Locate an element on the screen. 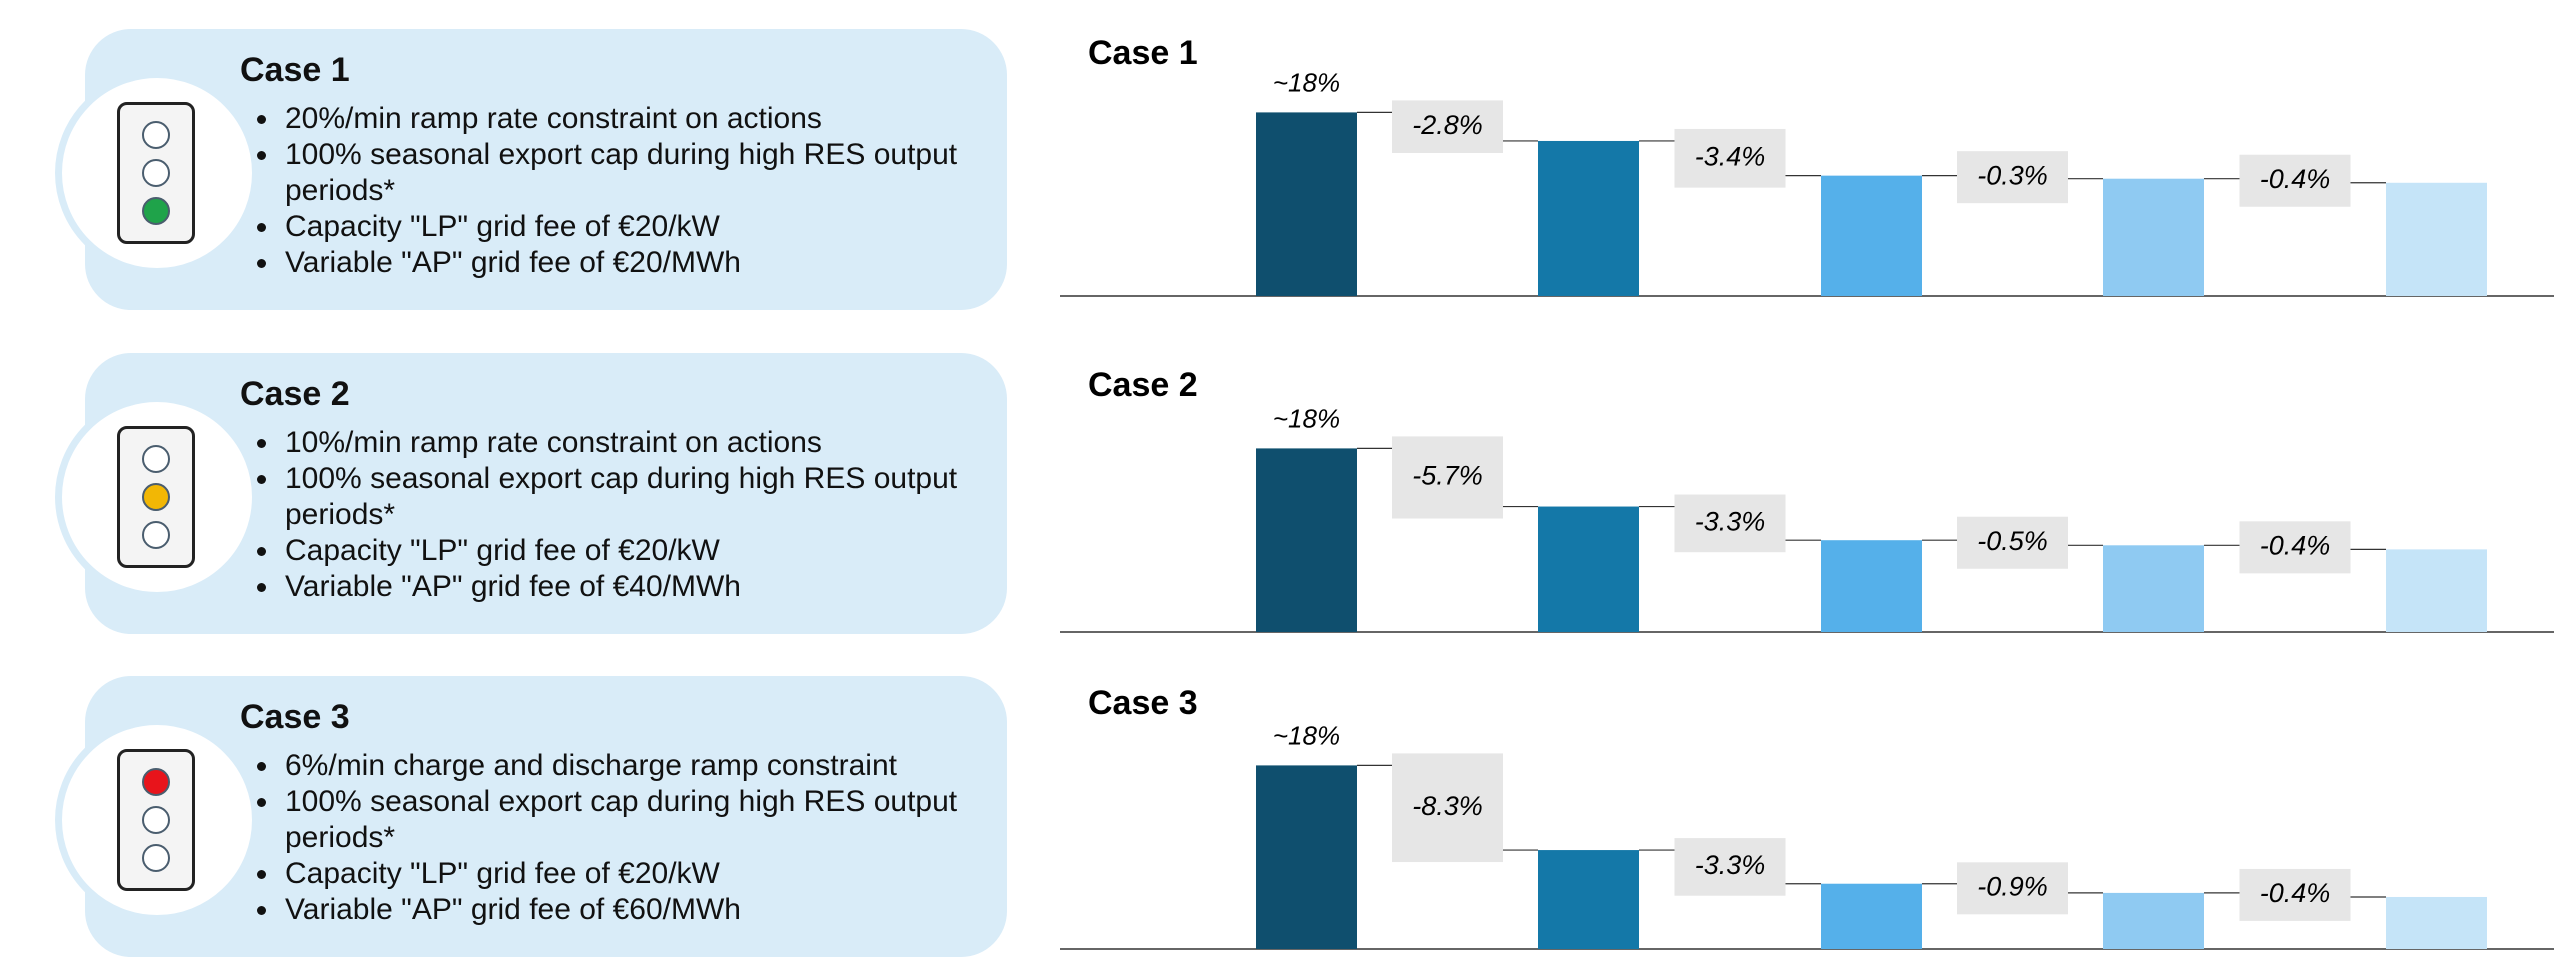 The image size is (2560, 972). chart-title: Case 2 is located at coordinates (1143, 385).